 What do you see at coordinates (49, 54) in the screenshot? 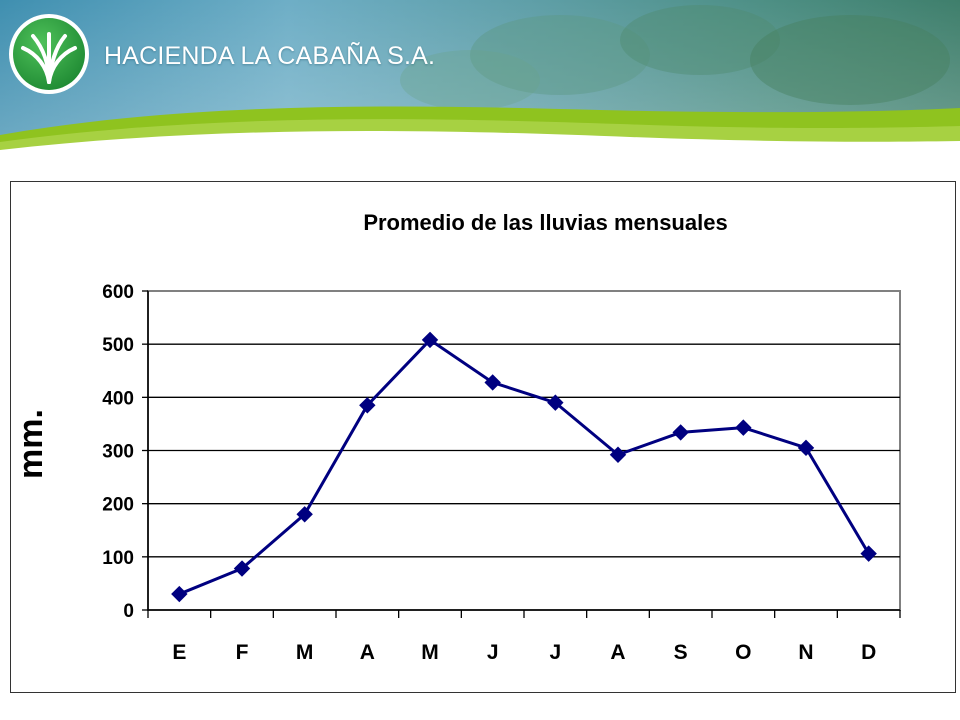
I see `palm-leaf-logo-icon` at bounding box center [49, 54].